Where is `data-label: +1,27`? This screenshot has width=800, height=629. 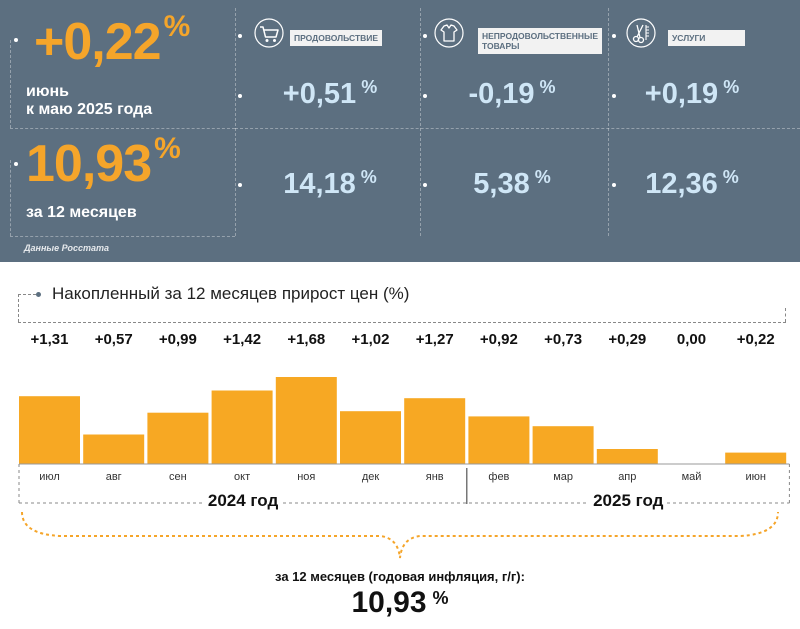 data-label: +1,27 is located at coordinates (434, 339).